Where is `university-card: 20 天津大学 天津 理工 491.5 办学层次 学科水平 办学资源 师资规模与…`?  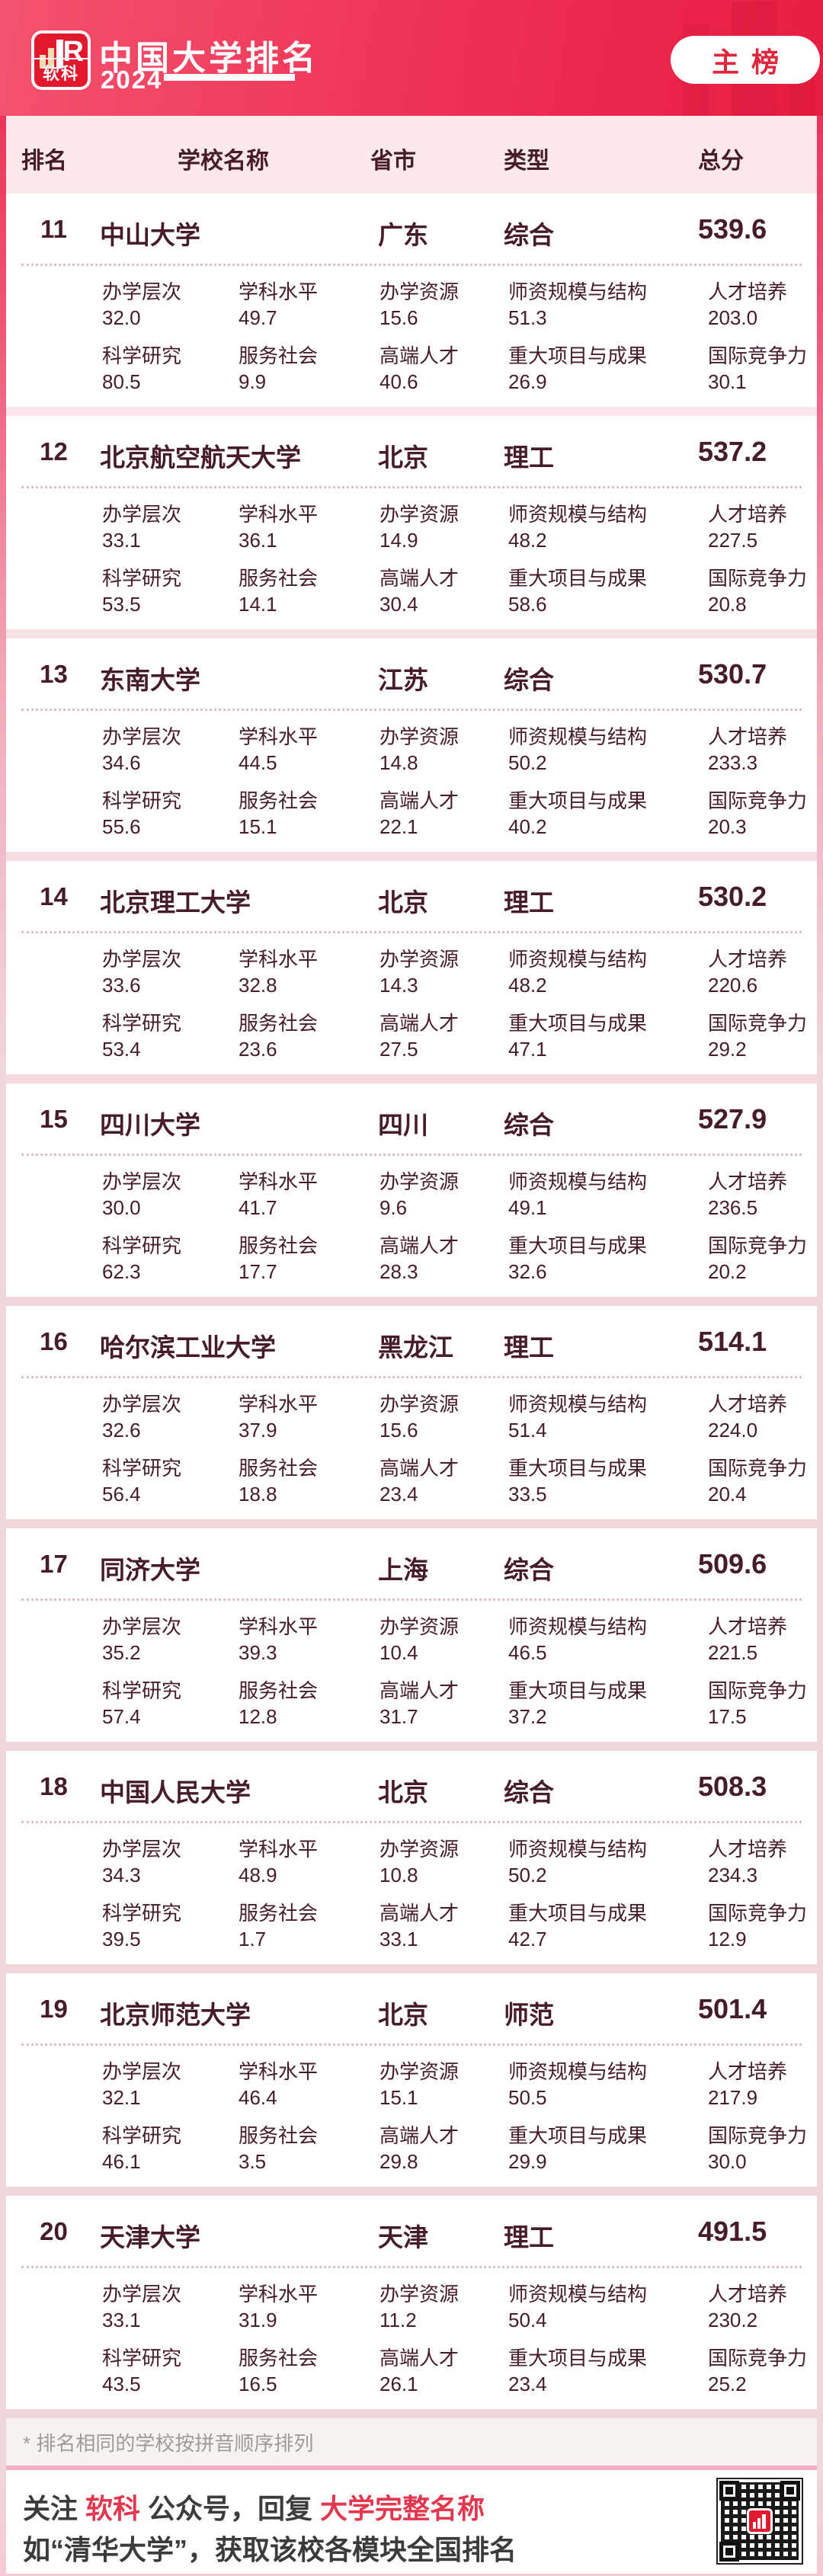
university-card: 20 天津大学 天津 理工 491.5 办学层次 学科水平 办学资源 师资规模与… is located at coordinates (411, 2302).